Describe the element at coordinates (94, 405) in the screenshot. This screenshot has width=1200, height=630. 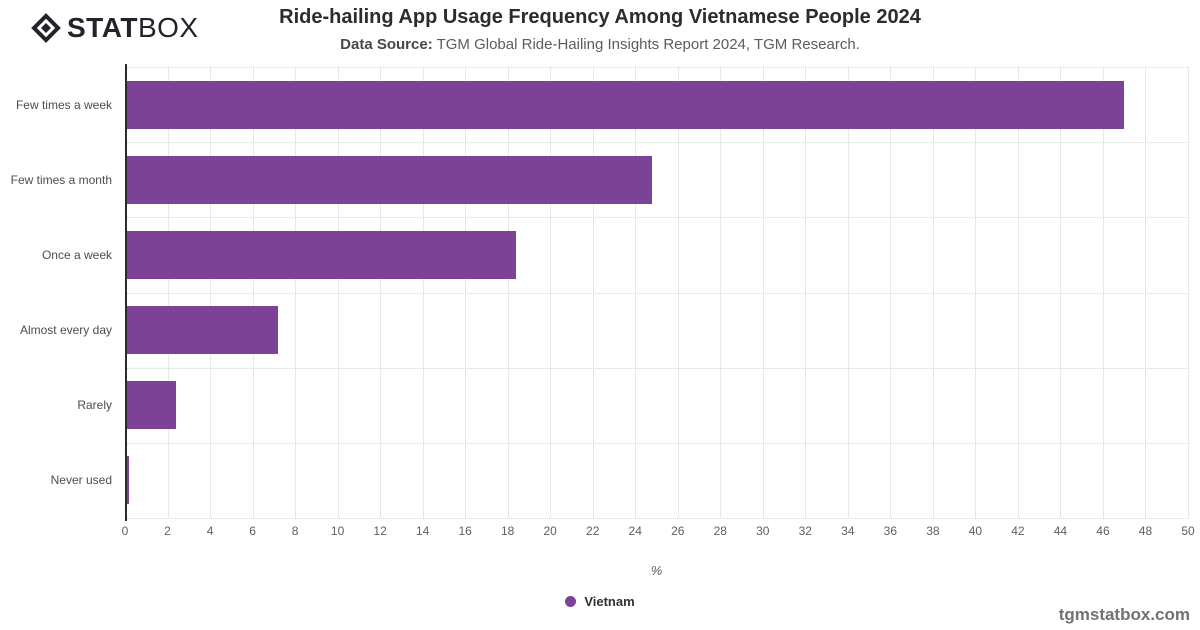
I see `category-label: Rarely` at that location.